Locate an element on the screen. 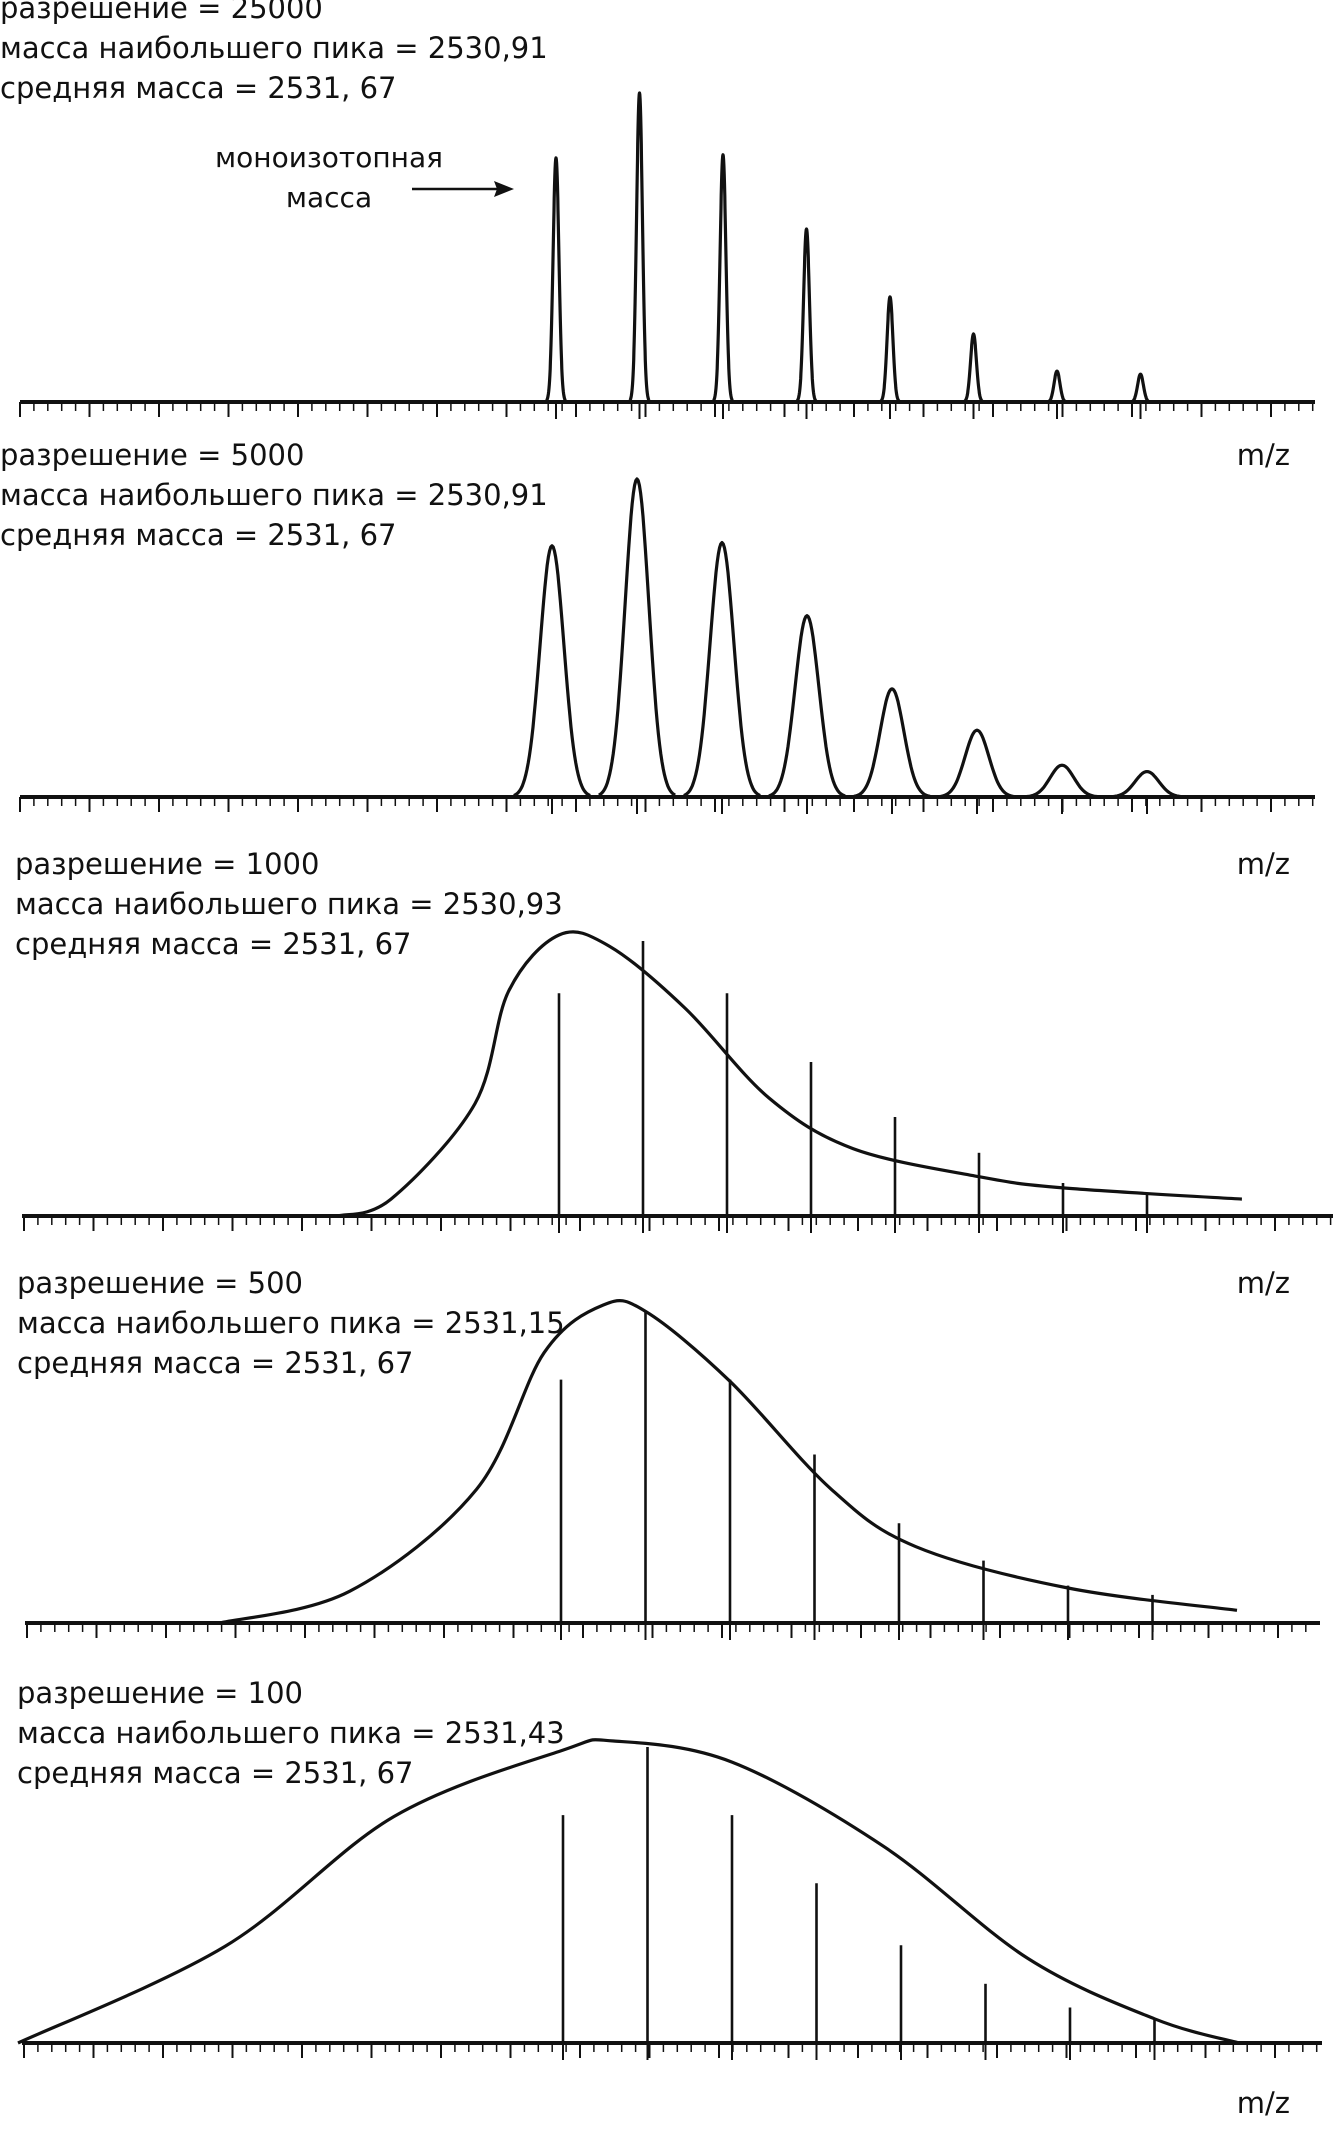 This screenshot has width=1333, height=2132. annotation-text-line: моноизотопная is located at coordinates (329, 157).